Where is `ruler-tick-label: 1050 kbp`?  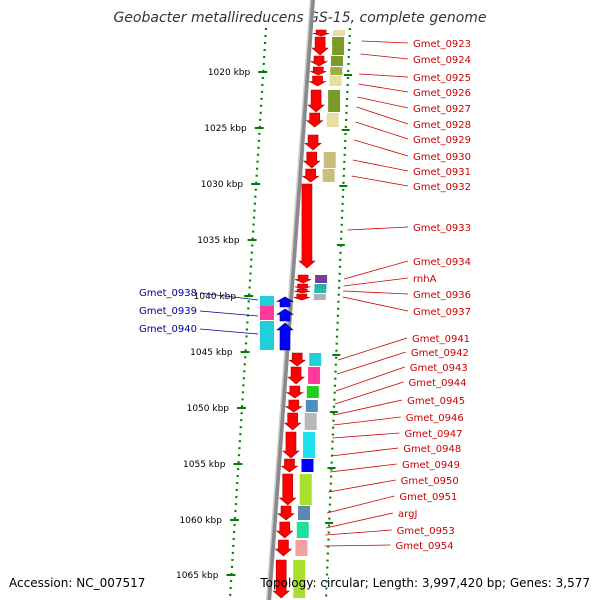 ruler-tick-label: 1050 kbp is located at coordinates (208, 409).